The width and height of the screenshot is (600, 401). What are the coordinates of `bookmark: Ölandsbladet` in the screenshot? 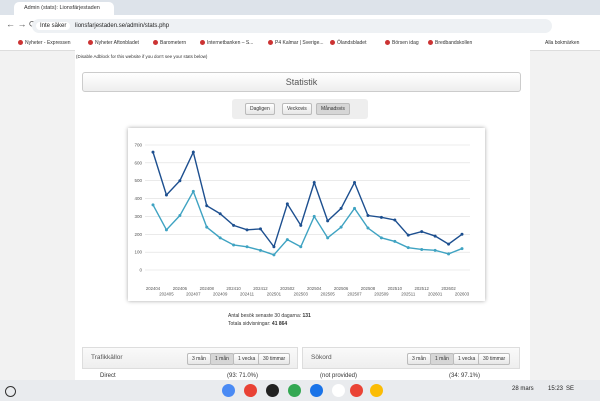 It's located at (348, 43).